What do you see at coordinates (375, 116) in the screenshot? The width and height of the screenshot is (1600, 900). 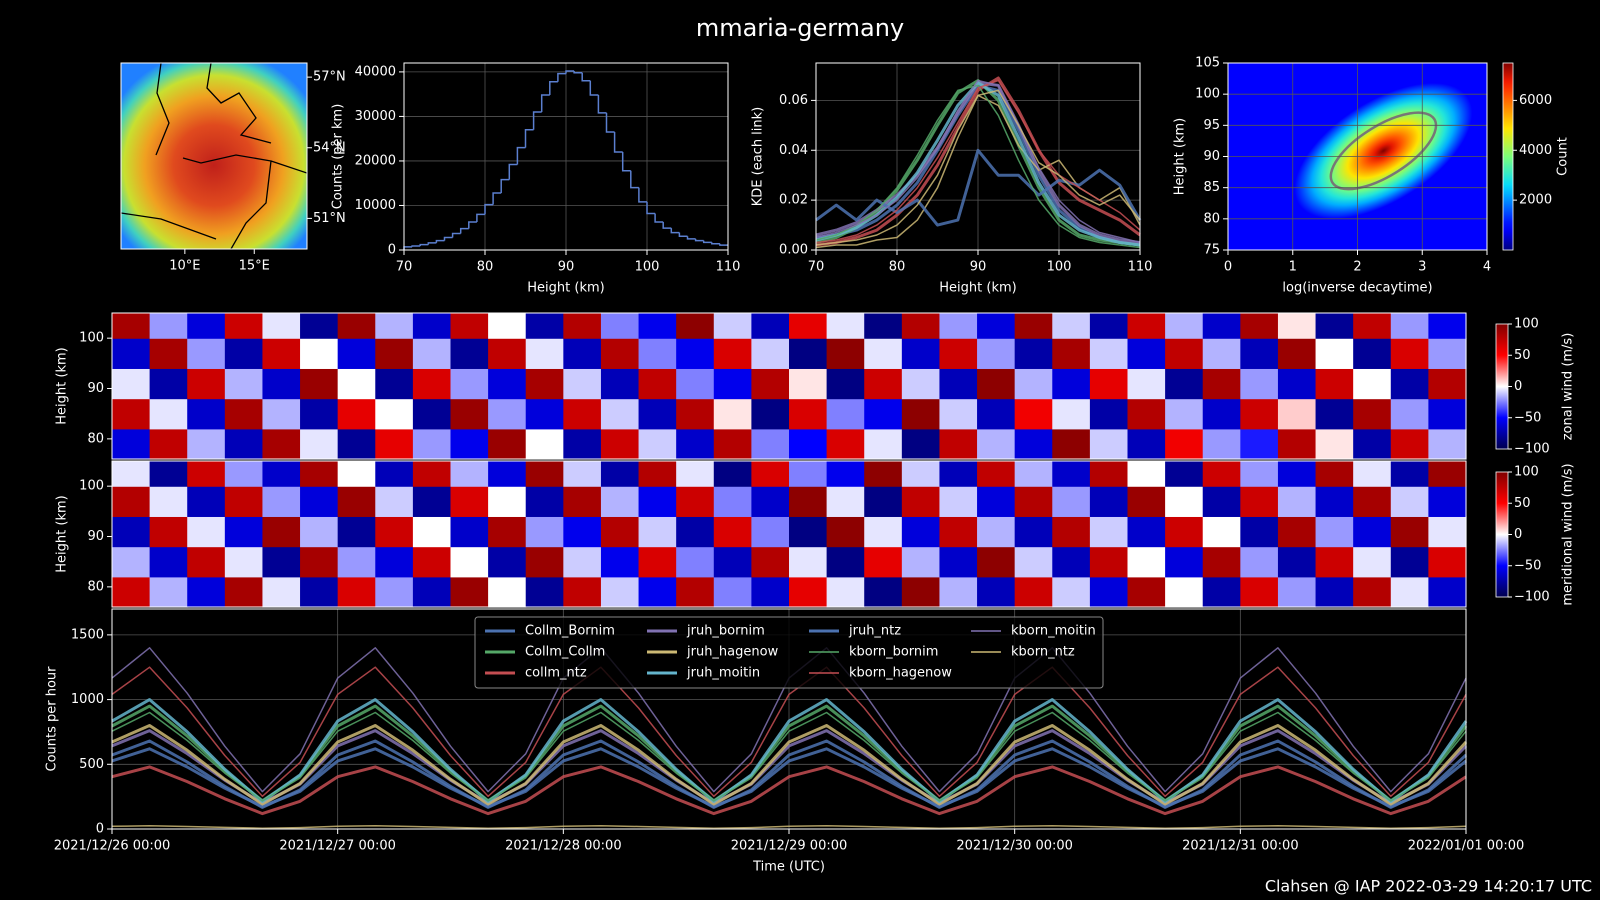 I see `y-tick-label: 30000` at bounding box center [375, 116].